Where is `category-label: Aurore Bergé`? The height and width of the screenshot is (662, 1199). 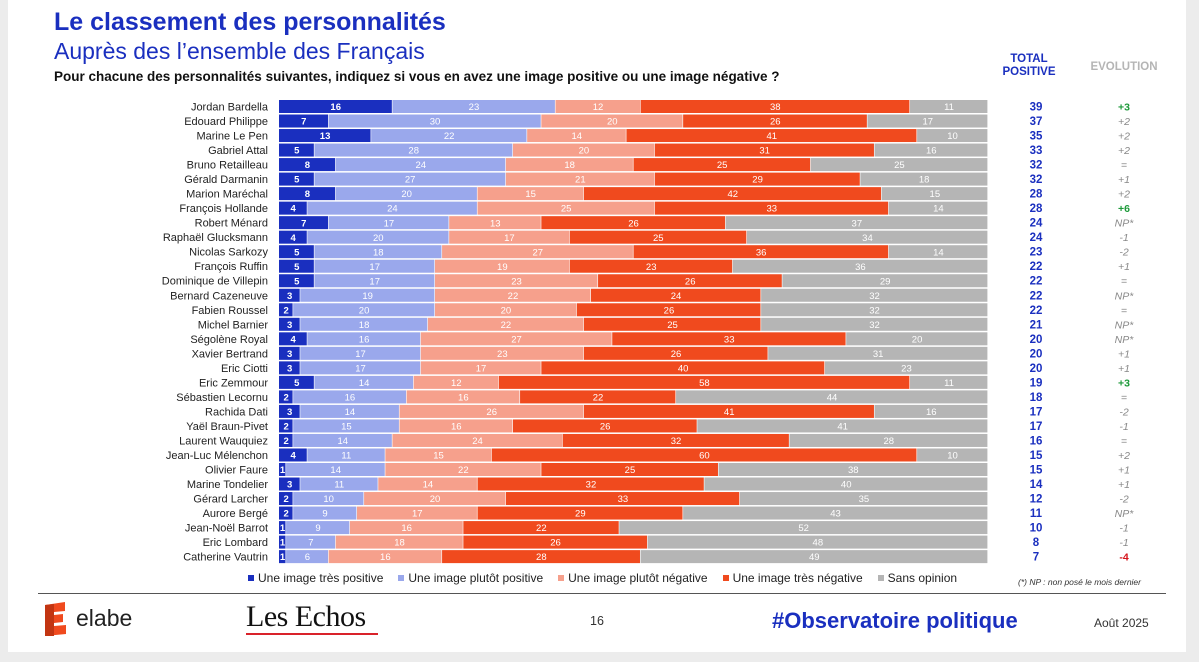 category-label: Aurore Bergé is located at coordinates (235, 514).